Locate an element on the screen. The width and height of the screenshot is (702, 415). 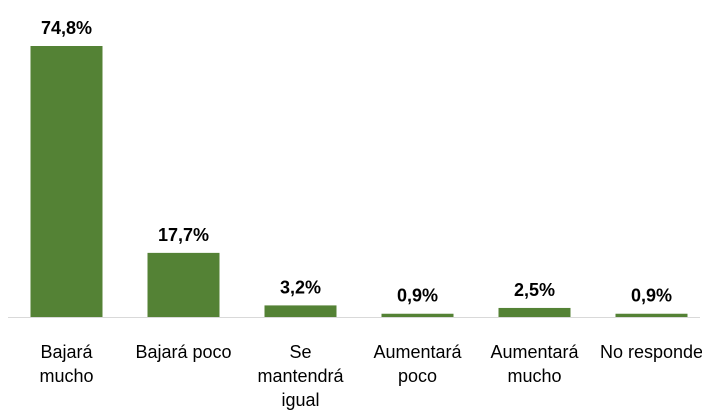
x-tick-label: Aumentará poco is located at coordinates (417, 364).